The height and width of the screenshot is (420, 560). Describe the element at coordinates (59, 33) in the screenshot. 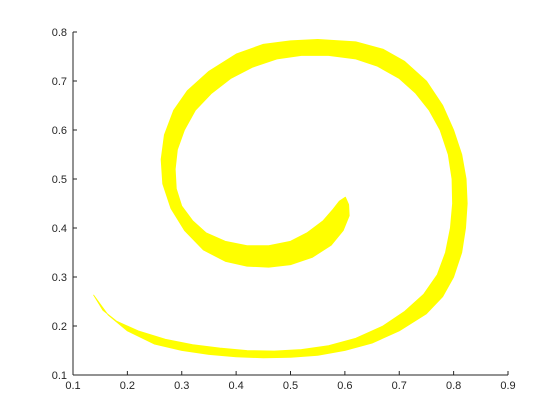

I see `y-tick-label: 0.8` at that location.